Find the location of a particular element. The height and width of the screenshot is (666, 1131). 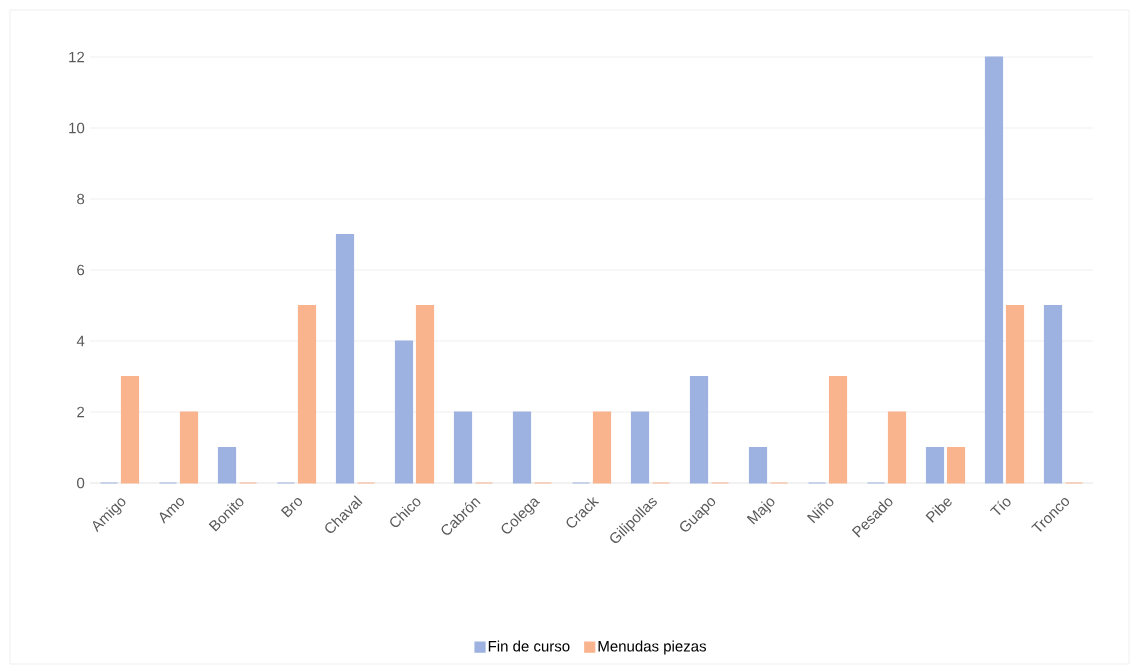

y-tick-label: 6 is located at coordinates (81, 270).